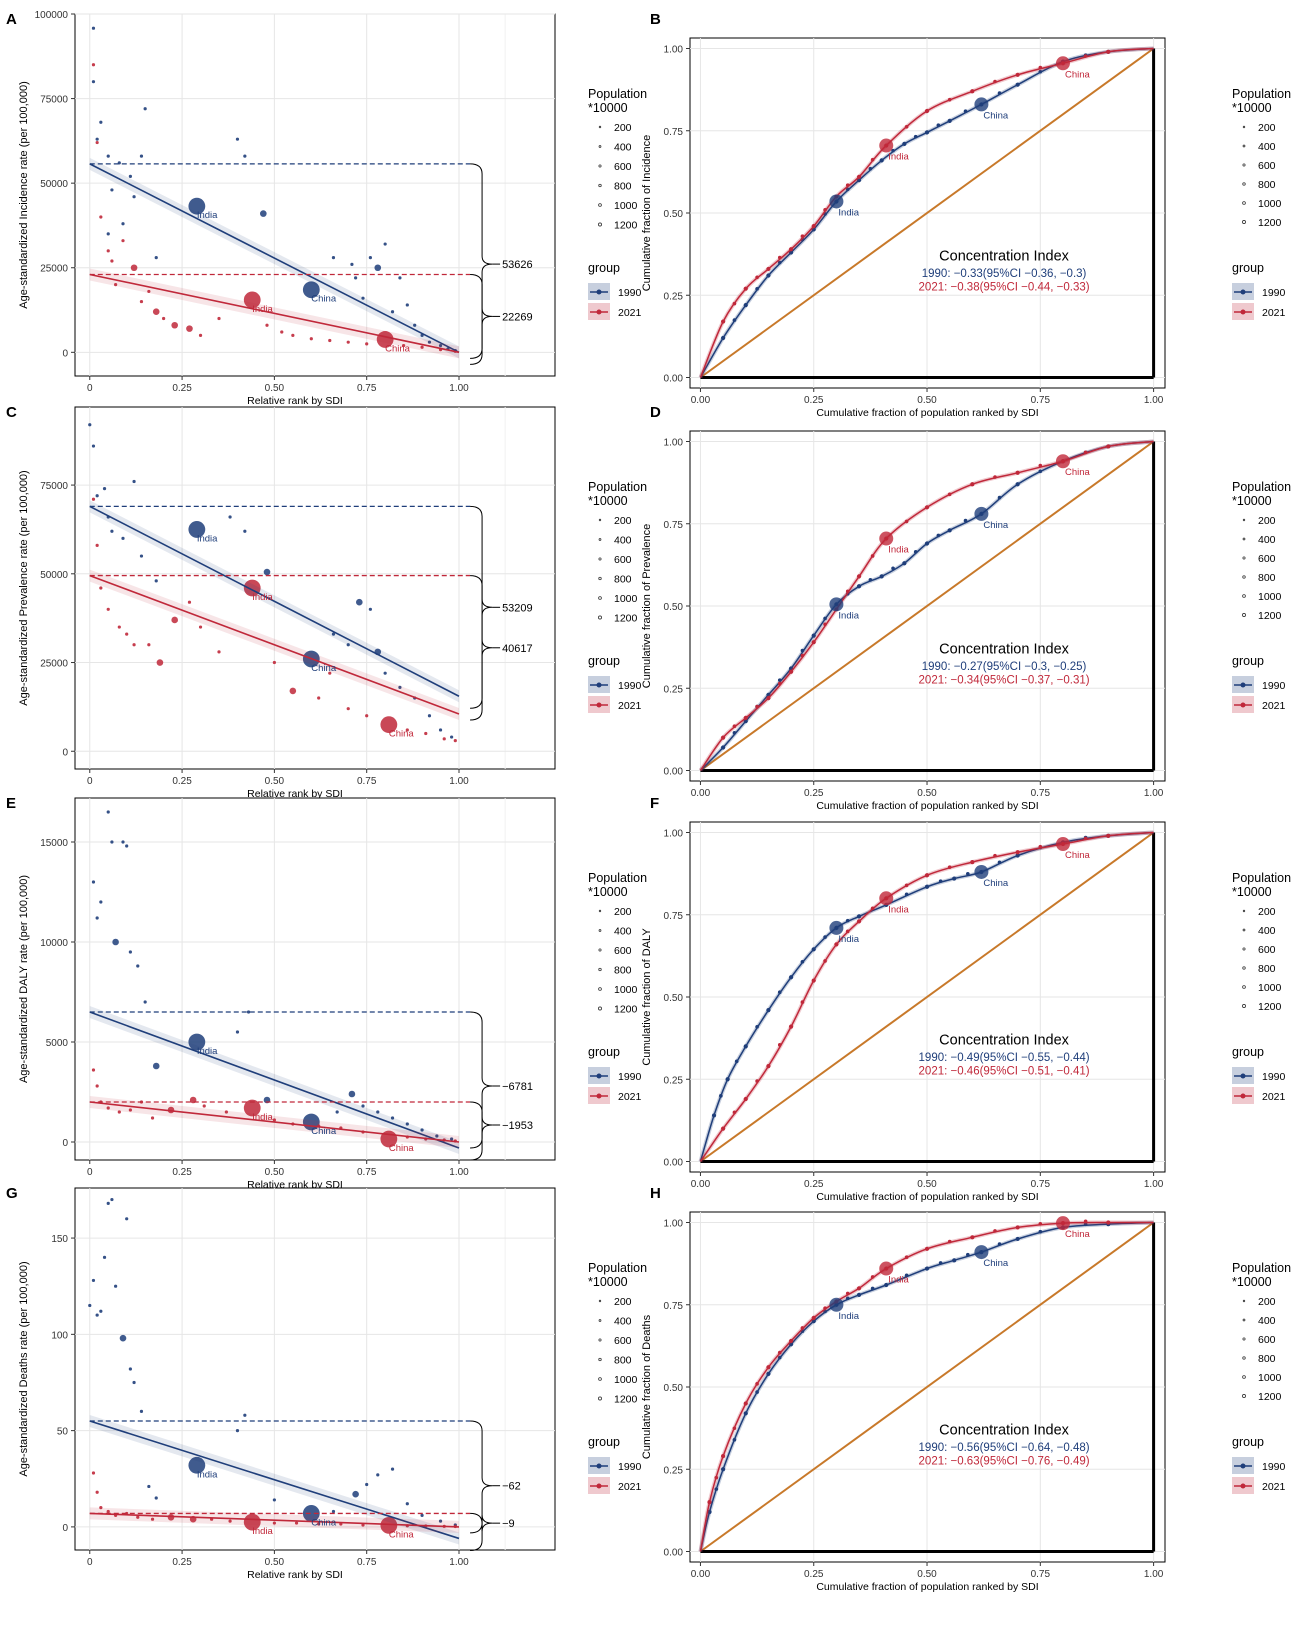 Image resolution: width=1306 pixels, height=1637 pixels. I want to click on legend-population-value: 1000, so click(626, 990).